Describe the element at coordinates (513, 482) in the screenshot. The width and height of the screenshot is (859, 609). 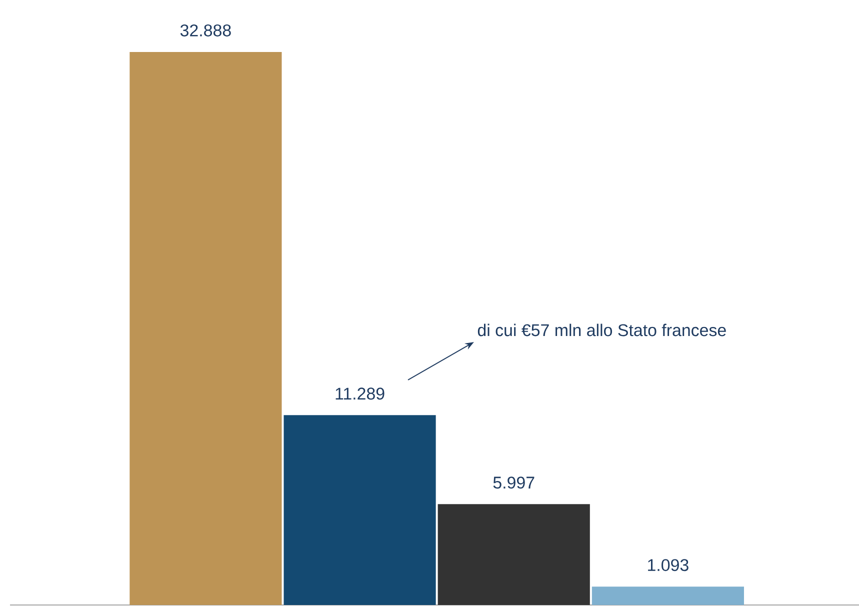
I see `data-label: 5.997` at that location.